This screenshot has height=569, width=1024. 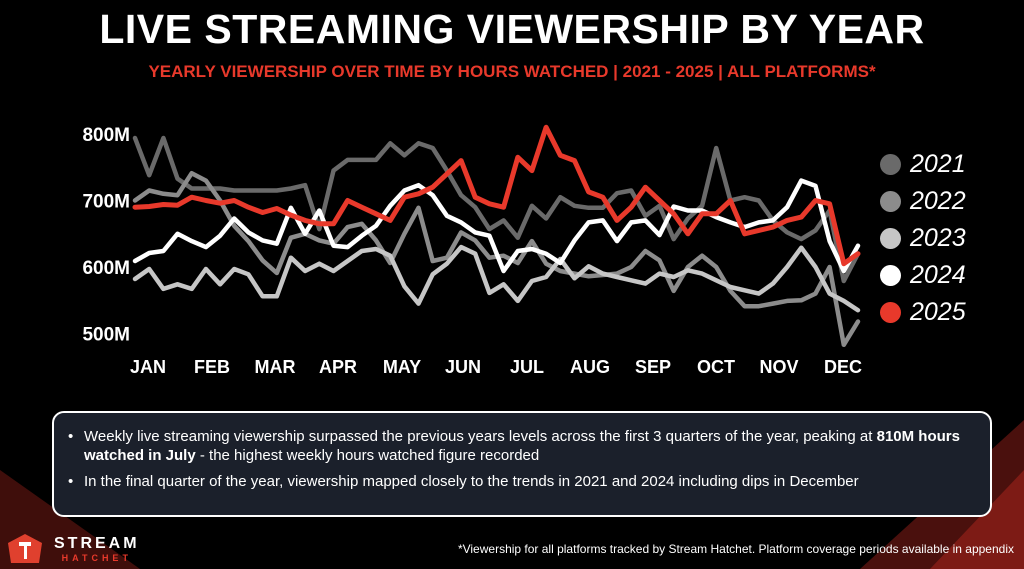 I want to click on legend-item-2022: 2022, so click(x=923, y=201).